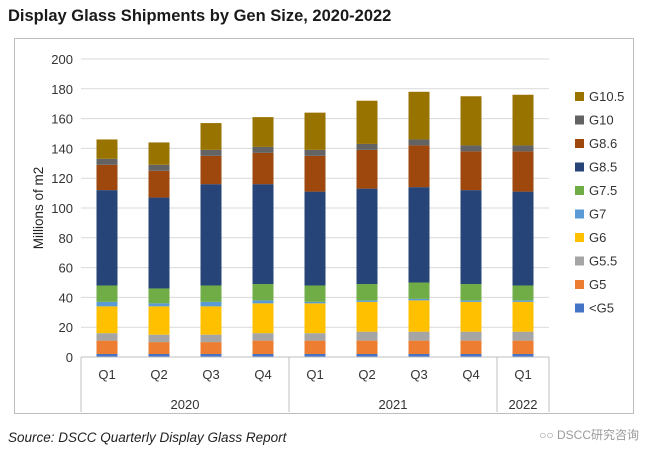 This screenshot has width=651, height=454. I want to click on y-tick-label: 60, so click(66, 268).